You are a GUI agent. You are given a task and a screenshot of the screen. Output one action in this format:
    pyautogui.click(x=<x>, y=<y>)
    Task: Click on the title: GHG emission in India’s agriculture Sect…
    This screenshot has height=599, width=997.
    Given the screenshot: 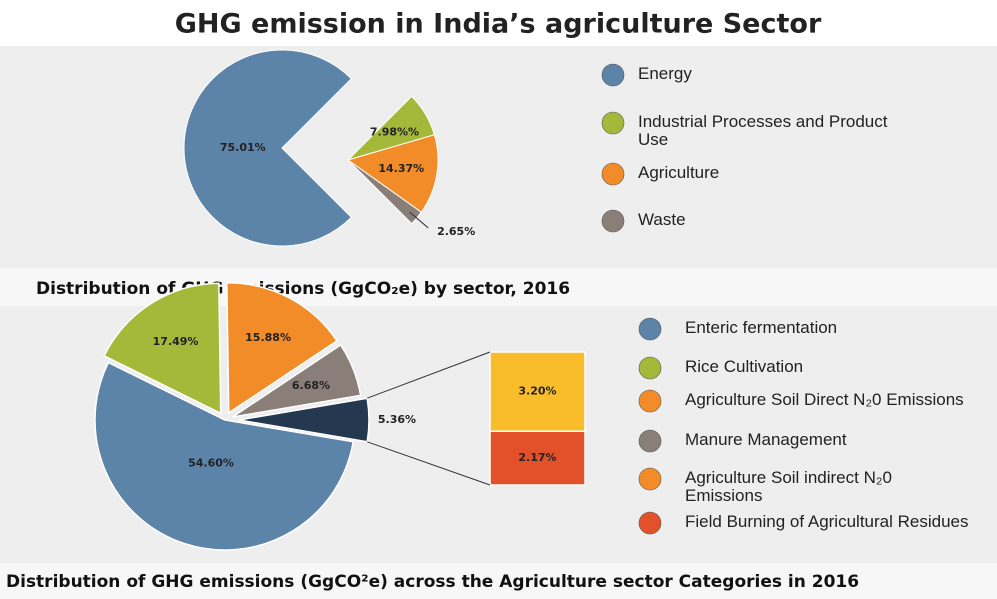 What is the action you would take?
    pyautogui.click(x=498, y=24)
    